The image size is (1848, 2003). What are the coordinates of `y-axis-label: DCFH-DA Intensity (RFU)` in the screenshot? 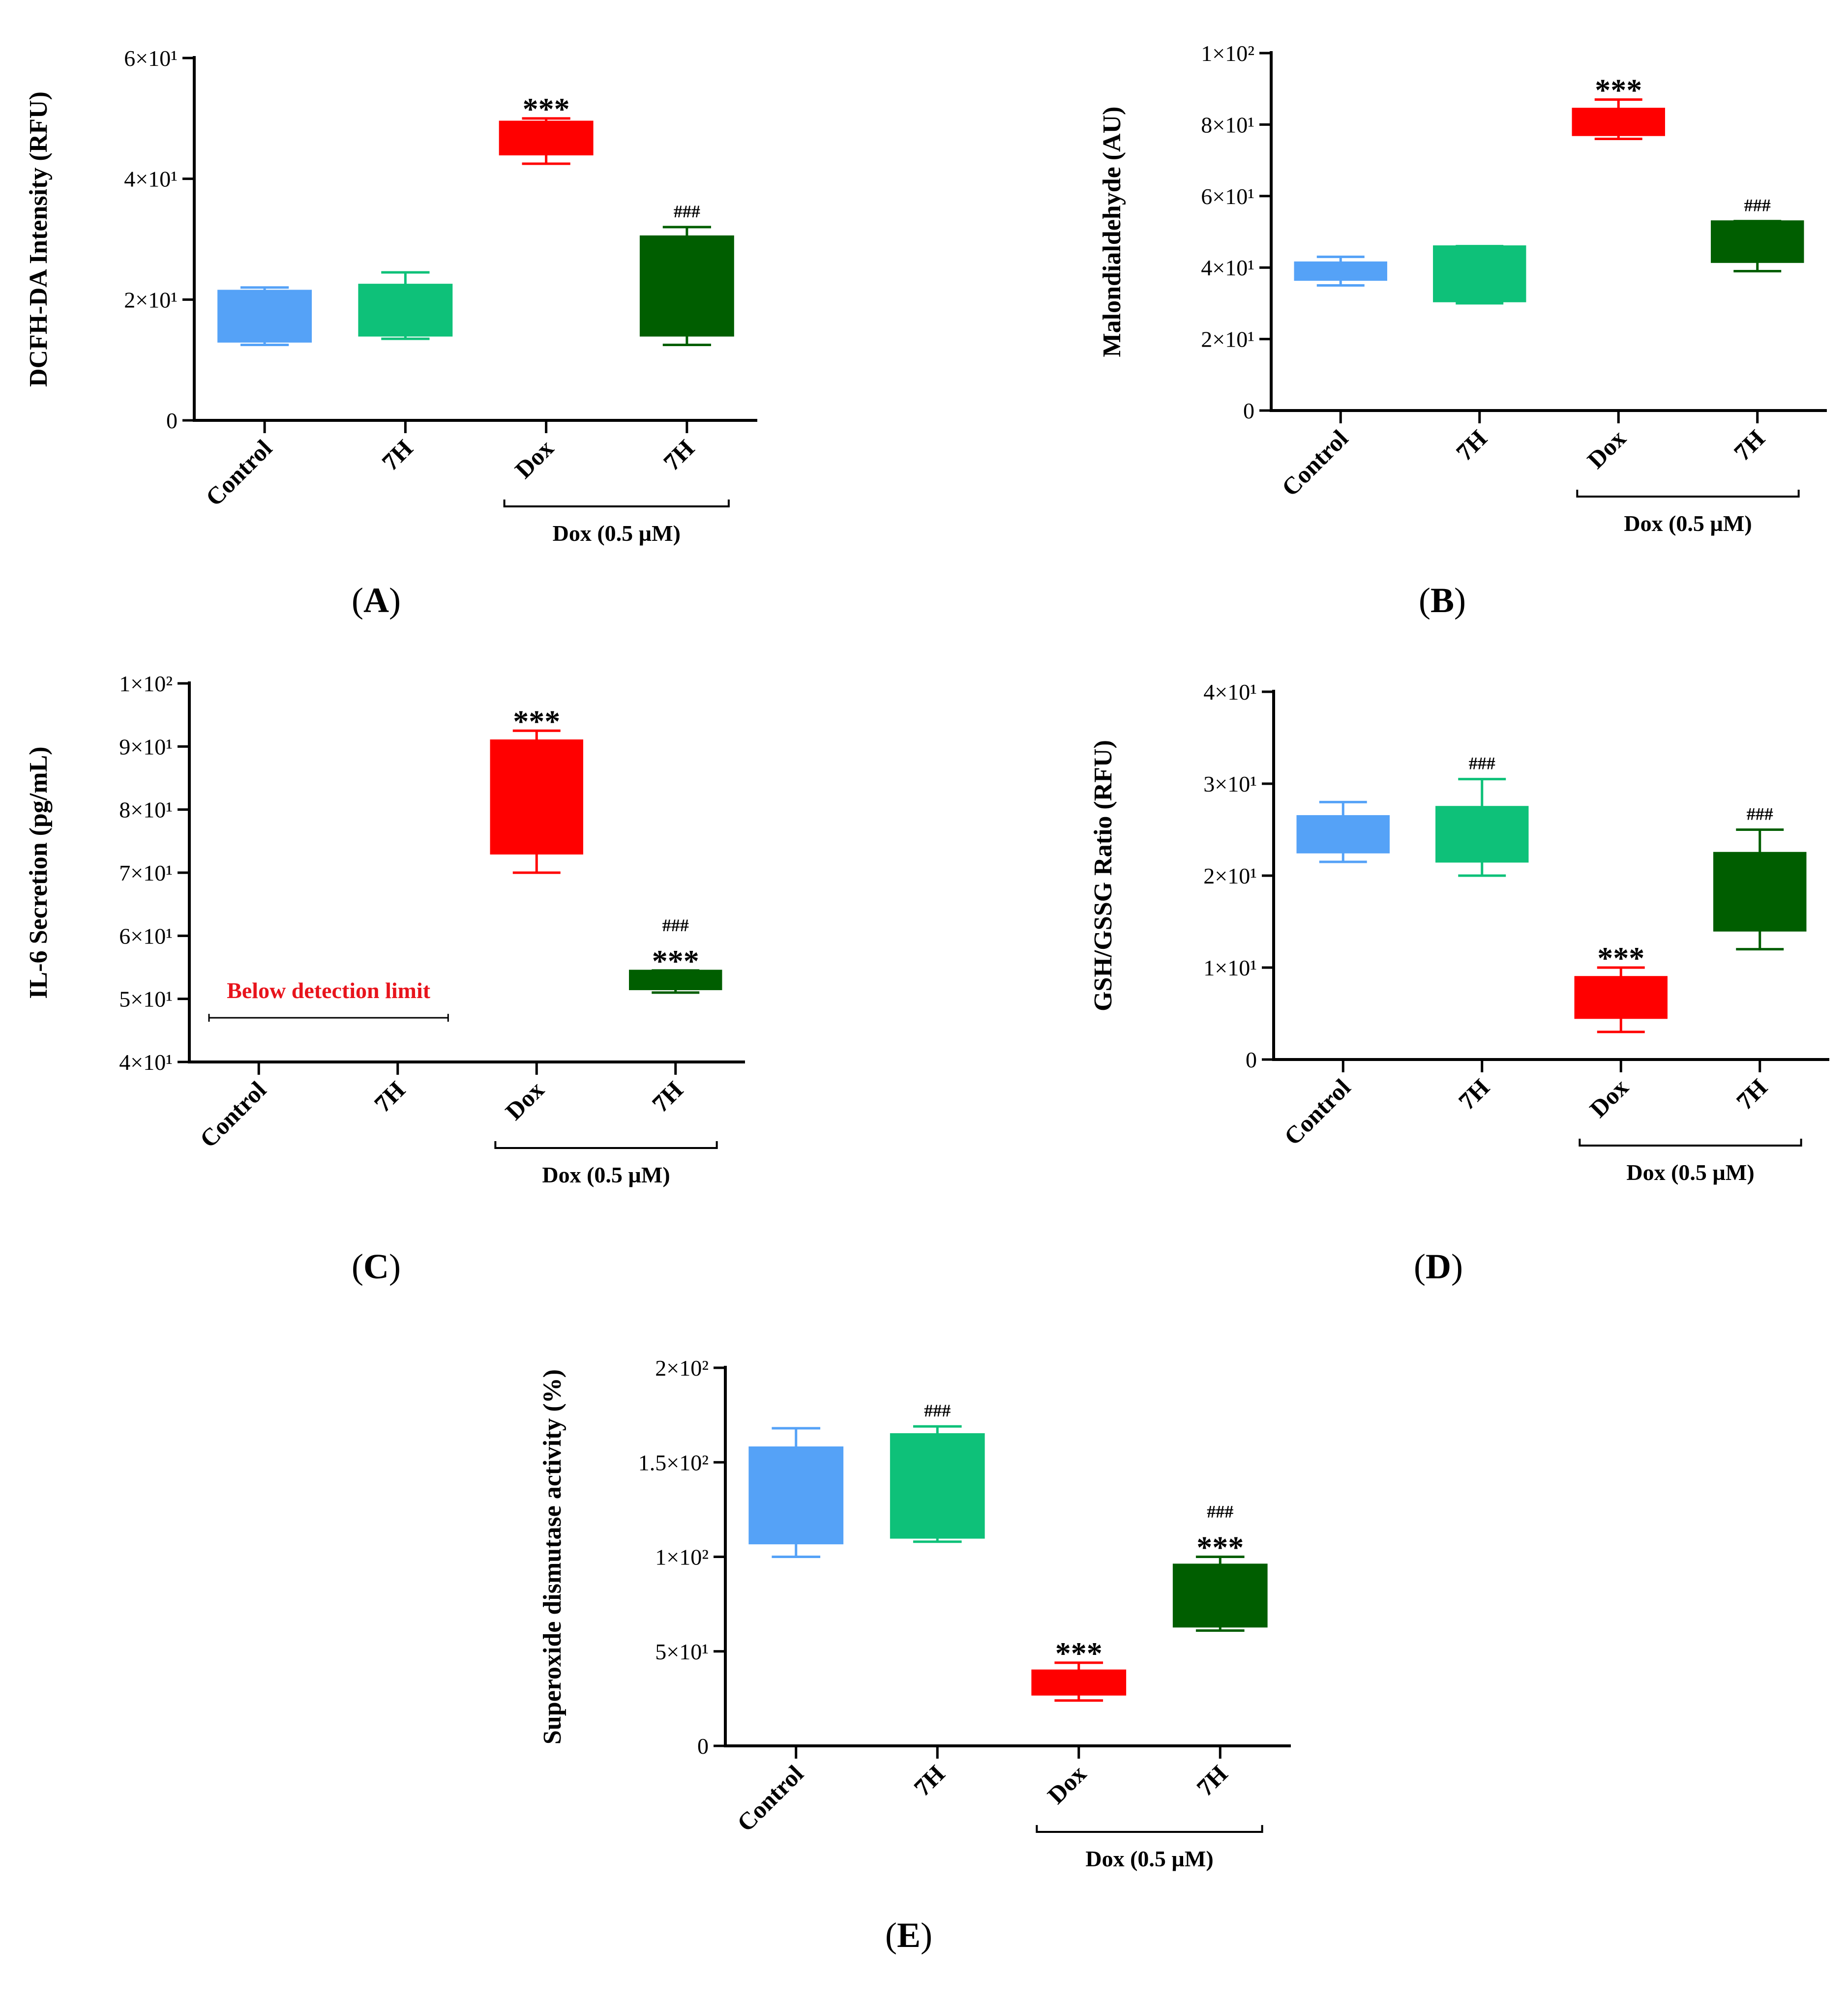 It's located at (39, 239).